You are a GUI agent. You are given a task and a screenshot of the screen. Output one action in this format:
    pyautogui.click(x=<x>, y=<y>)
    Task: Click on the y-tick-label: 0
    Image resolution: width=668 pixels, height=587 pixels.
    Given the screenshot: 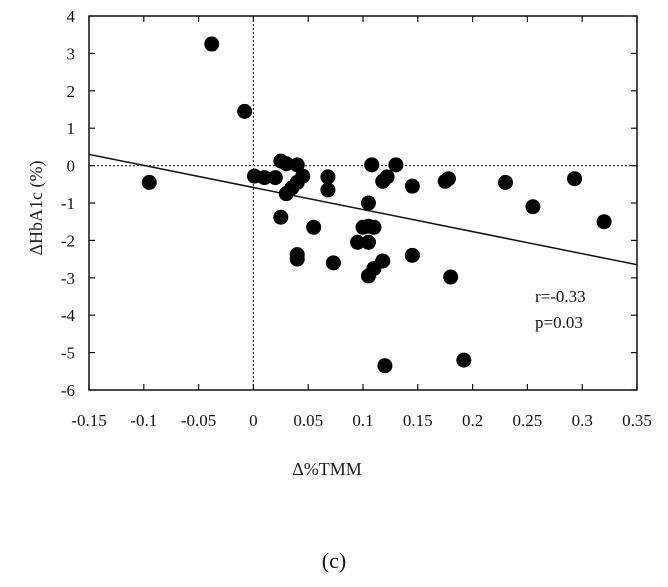 What is the action you would take?
    pyautogui.click(x=71, y=166)
    